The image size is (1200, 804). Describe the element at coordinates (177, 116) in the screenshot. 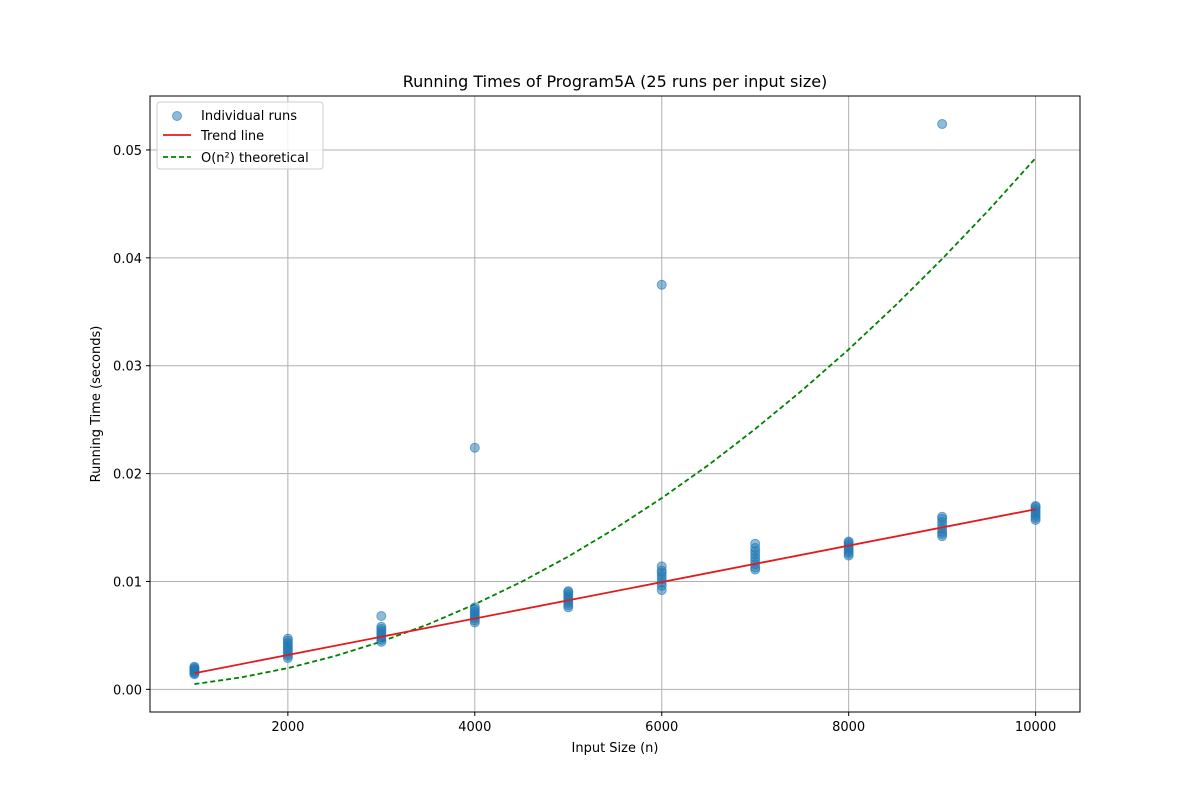

I see `legend-marker-individual-runs` at that location.